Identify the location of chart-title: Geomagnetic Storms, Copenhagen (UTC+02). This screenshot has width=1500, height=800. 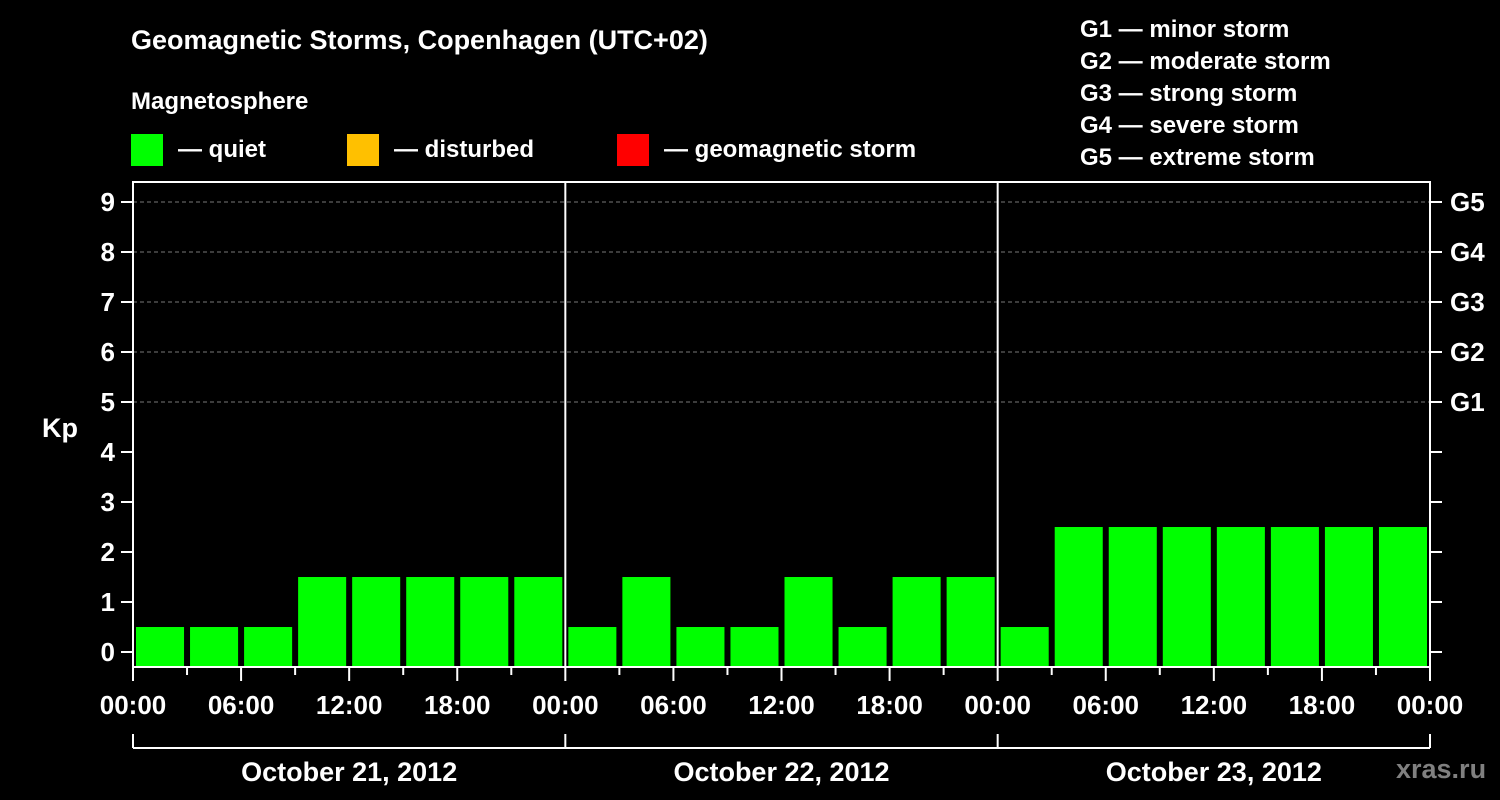
(419, 40).